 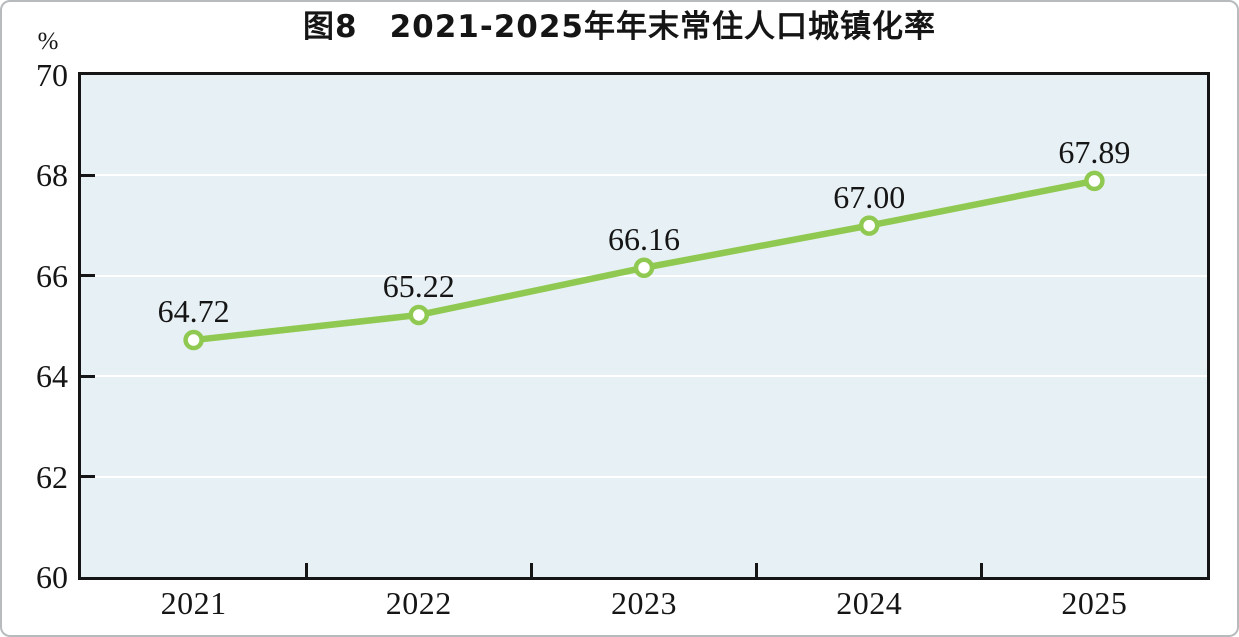 I want to click on y-axis-label: 70, so click(x=52, y=75).